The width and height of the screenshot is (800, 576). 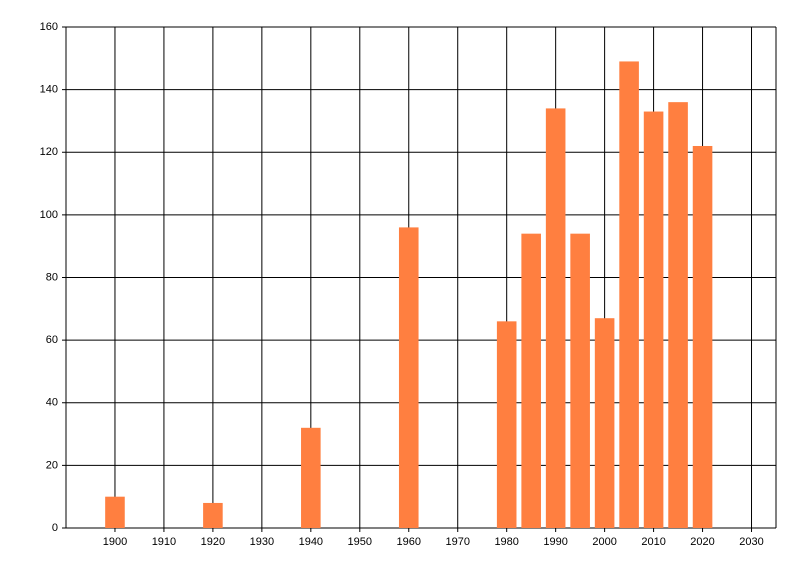 I want to click on x-tick-label: 1990, so click(x=555, y=542).